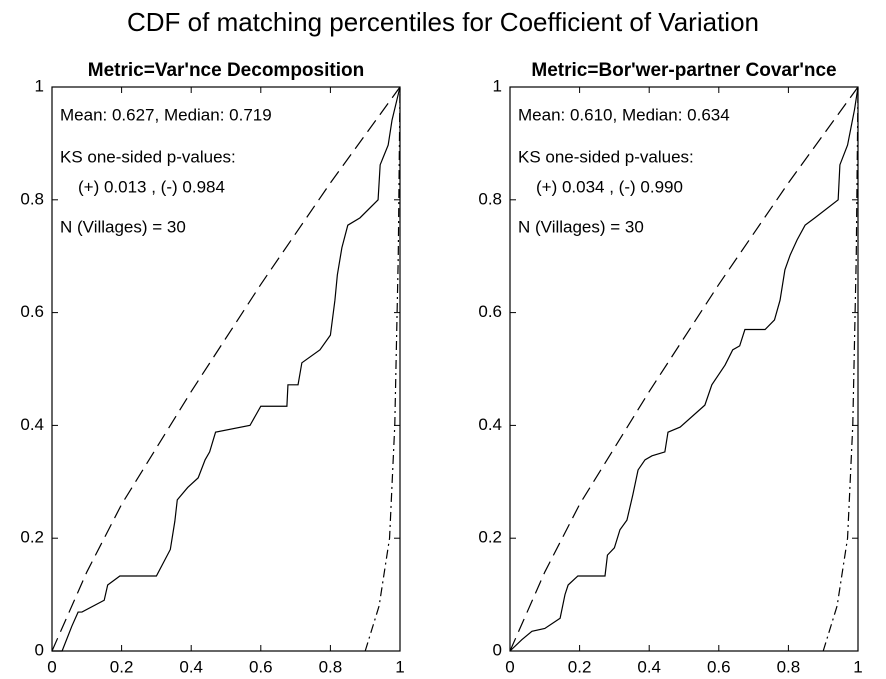 This screenshot has width=886, height=679. Describe the element at coordinates (609, 186) in the screenshot. I see `annotation: (+) 0.034 , (-) 0.990` at that location.